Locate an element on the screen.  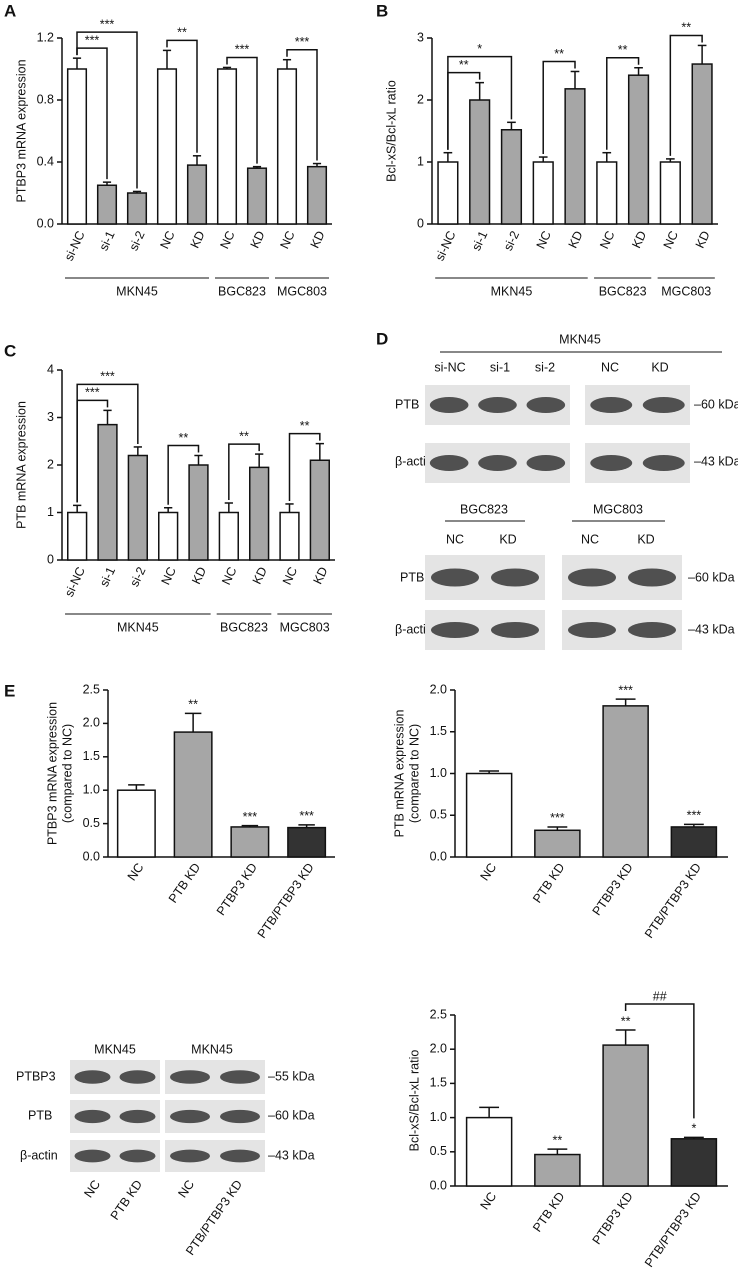
bracket-label: ** is located at coordinates (305, 426).